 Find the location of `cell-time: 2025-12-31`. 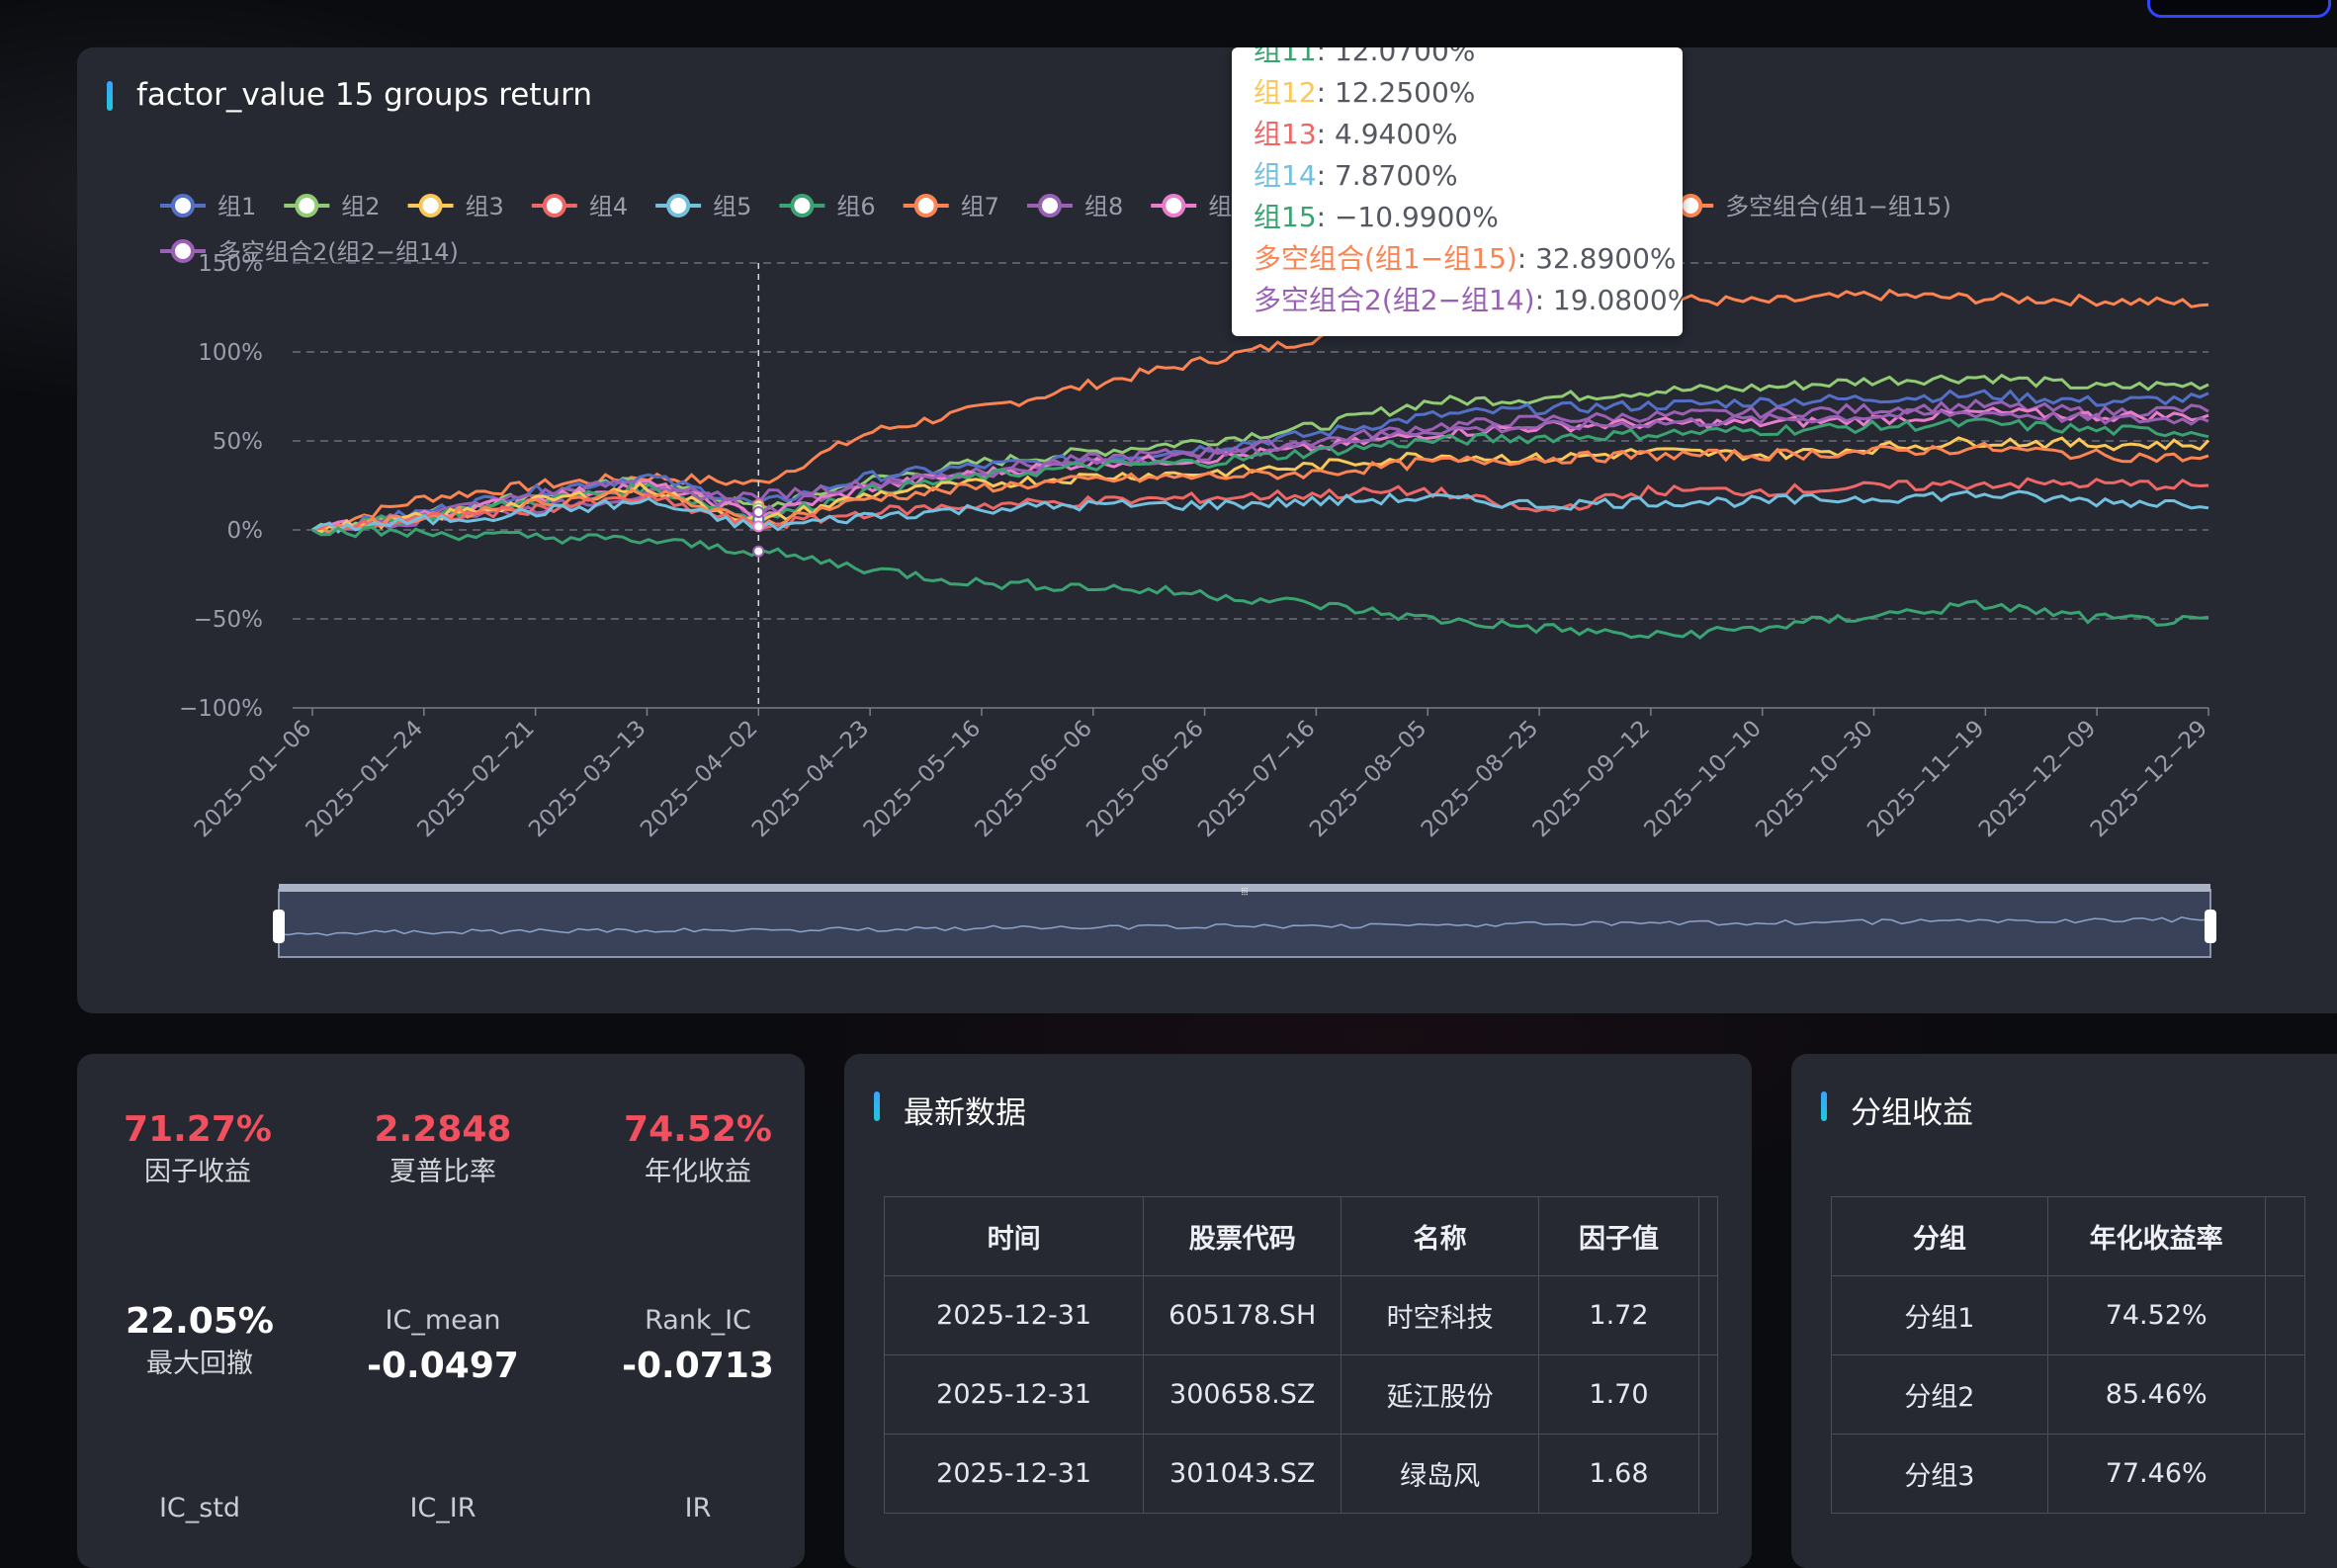

cell-time: 2025-12-31 is located at coordinates (1014, 1394).